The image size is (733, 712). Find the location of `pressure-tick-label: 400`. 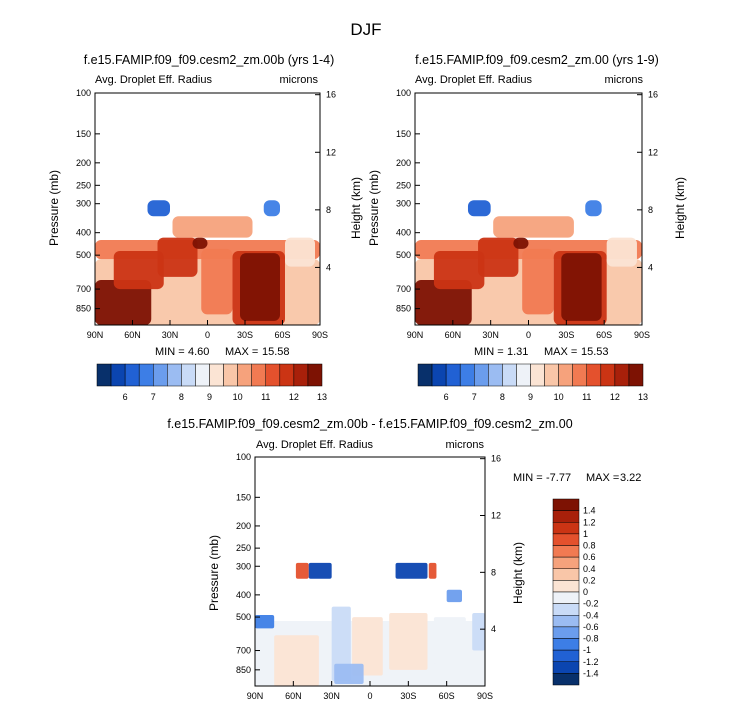

pressure-tick-label: 400 is located at coordinates (403, 233).